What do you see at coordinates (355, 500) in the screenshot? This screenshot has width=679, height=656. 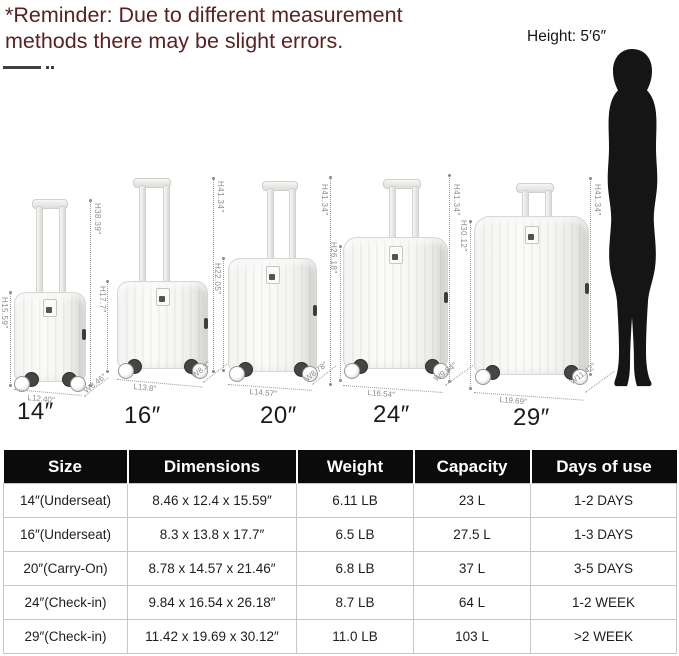 I see `cell-weight: 6.11 LB` at bounding box center [355, 500].